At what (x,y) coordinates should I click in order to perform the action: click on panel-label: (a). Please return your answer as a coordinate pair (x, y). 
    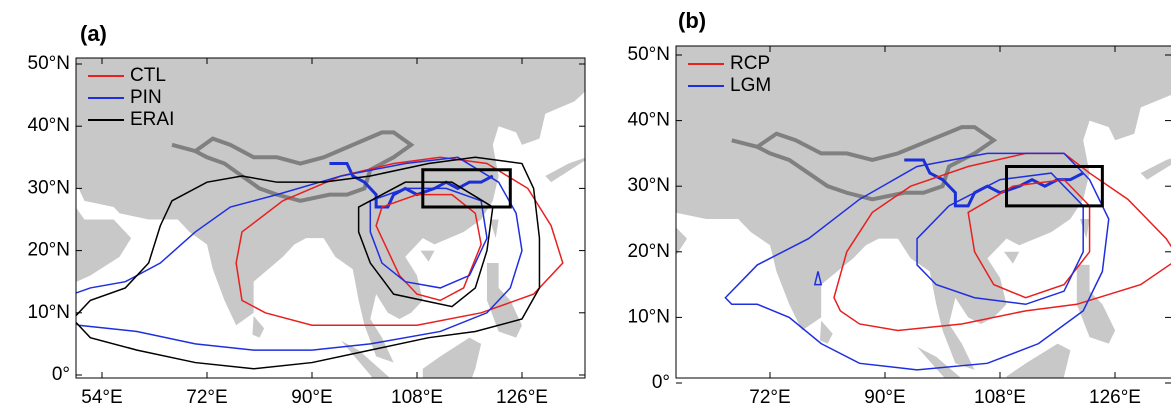
    Looking at the image, I should click on (93, 33).